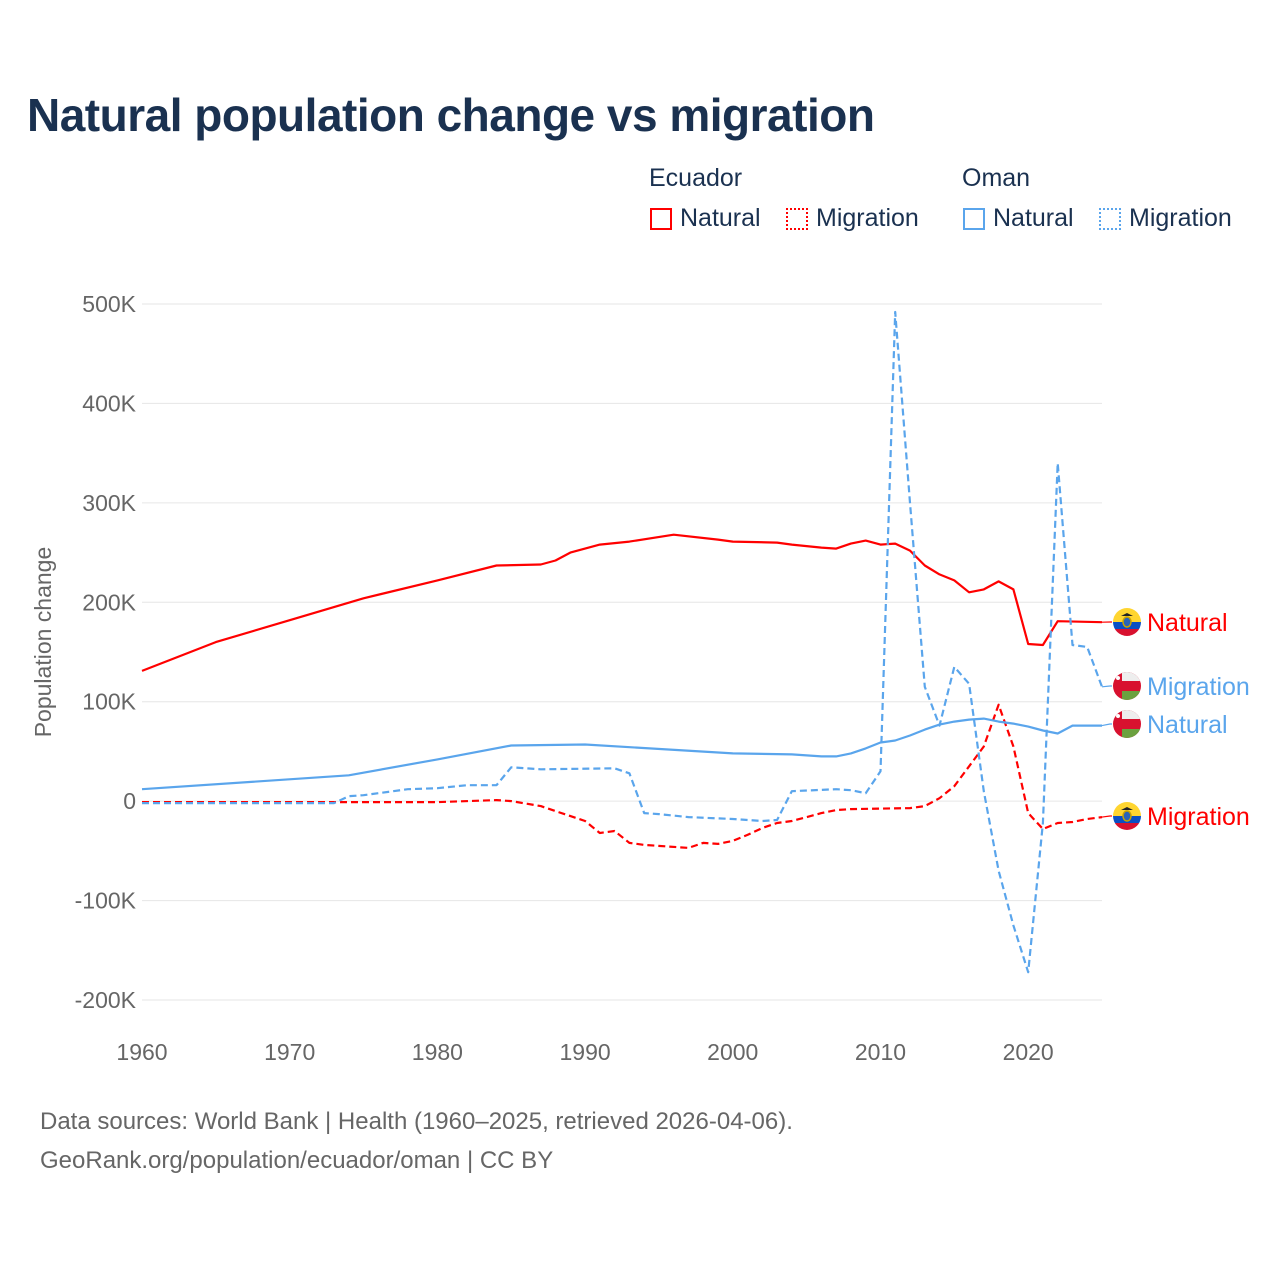  Describe the element at coordinates (451, 115) in the screenshot. I see `chart-title: Natural population change vs migration` at that location.